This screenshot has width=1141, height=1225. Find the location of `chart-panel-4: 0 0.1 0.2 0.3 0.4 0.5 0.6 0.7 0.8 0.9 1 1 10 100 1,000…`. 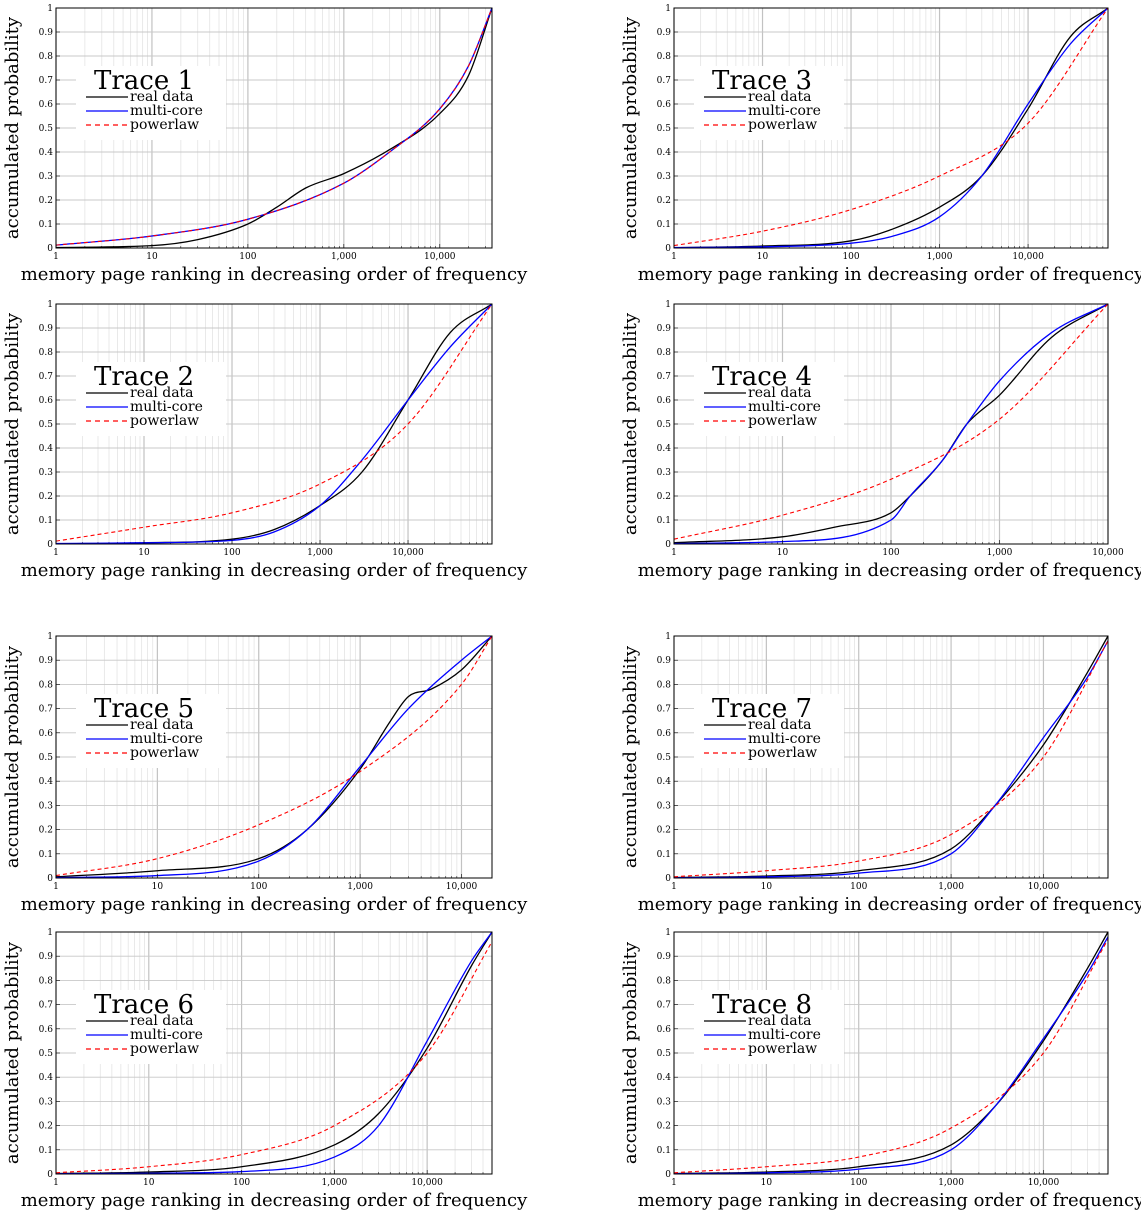

chart-panel-4: 0 0.1 0.2 0.3 0.4 0.5 0.6 0.7 0.8 0.9 1 1 10 100 1,000… is located at coordinates (880, 440).